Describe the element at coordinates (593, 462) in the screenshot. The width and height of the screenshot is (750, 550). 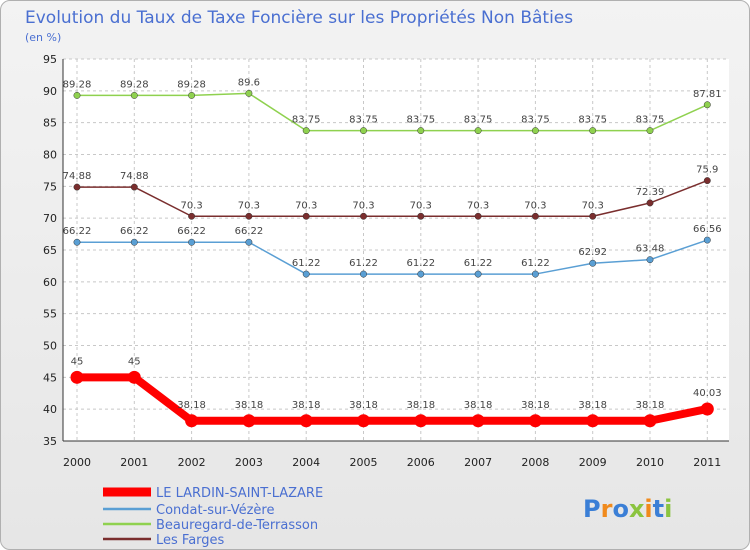
I see `x-tick-label: 2009` at that location.